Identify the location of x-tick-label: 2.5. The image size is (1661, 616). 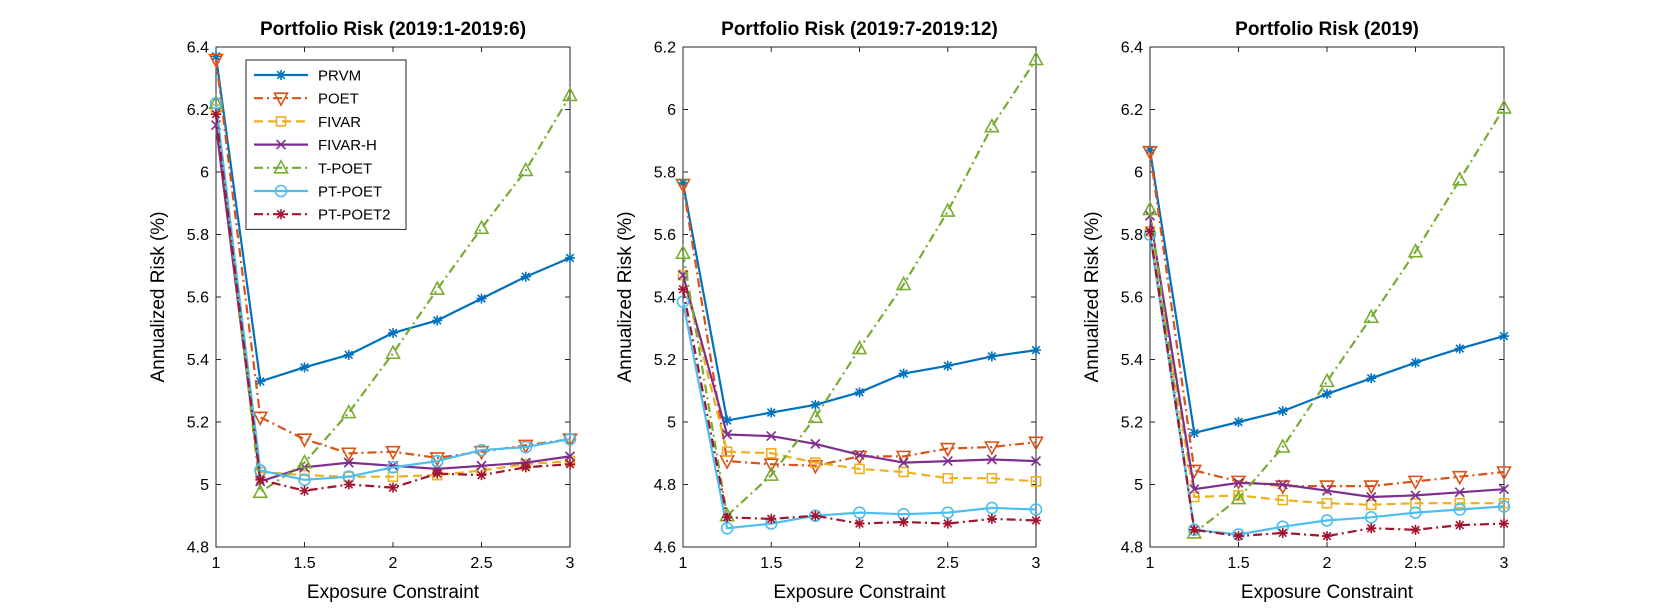
(948, 563).